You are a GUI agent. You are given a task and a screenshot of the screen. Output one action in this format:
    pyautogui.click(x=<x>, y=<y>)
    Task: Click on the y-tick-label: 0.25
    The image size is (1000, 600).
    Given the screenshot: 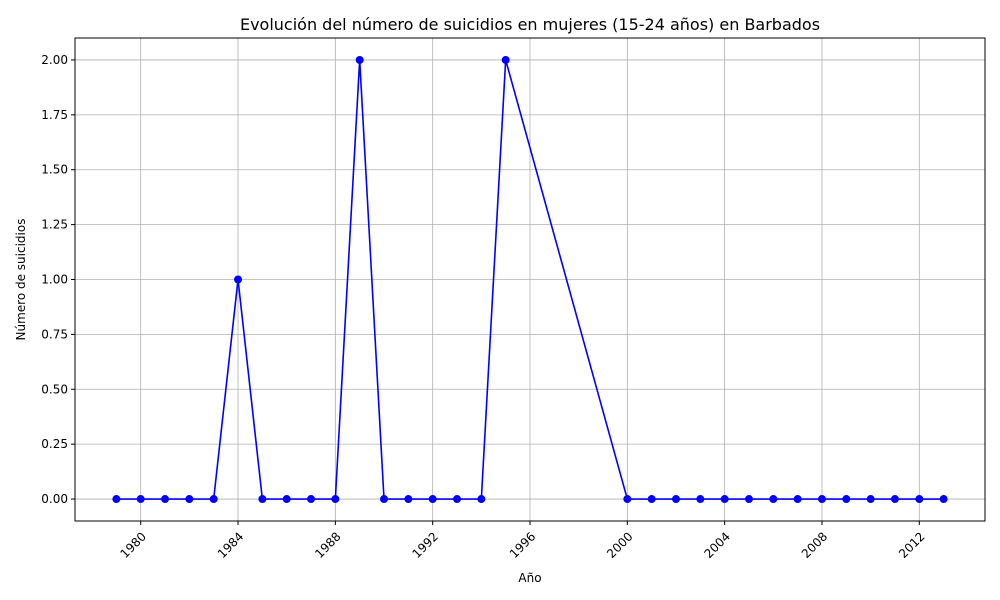 What is the action you would take?
    pyautogui.click(x=54, y=444)
    